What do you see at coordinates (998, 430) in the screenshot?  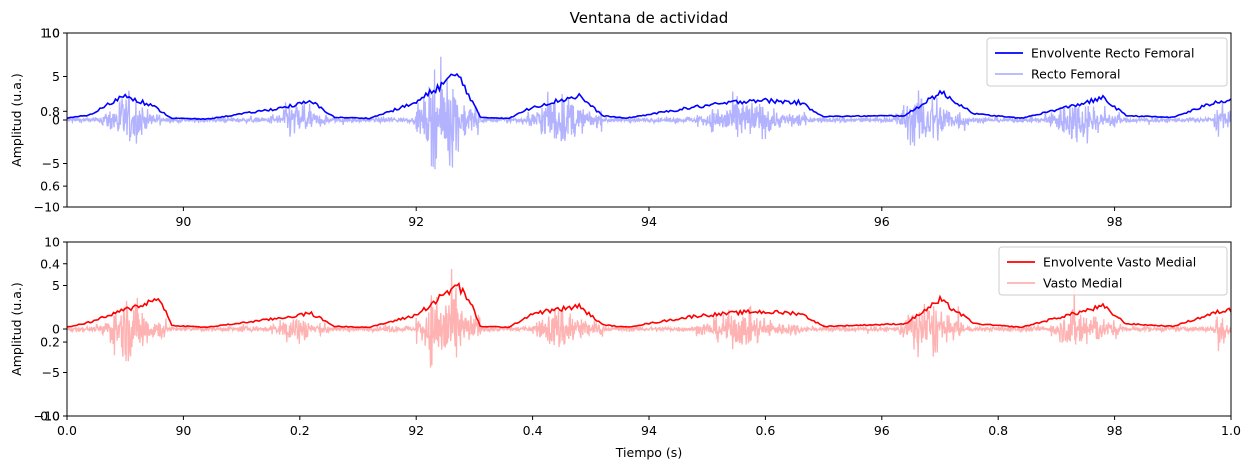 I see `overlay-x-tick-label-4: 0.8` at bounding box center [998, 430].